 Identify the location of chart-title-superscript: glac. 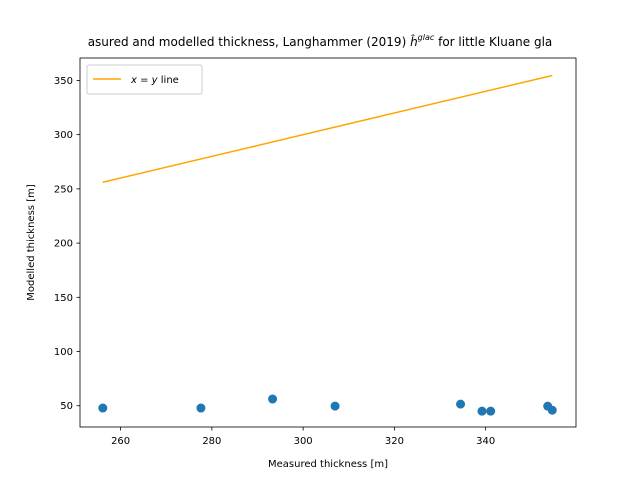
(426, 37).